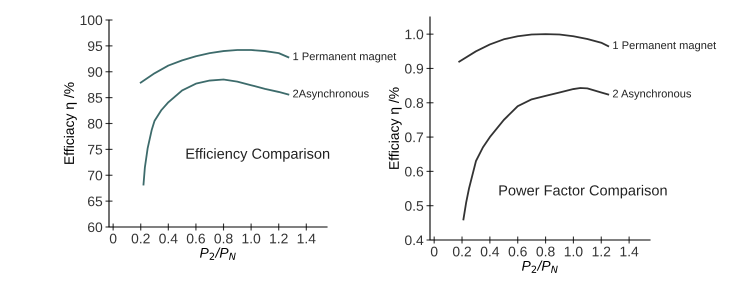 This screenshot has width=750, height=303. Describe the element at coordinates (258, 155) in the screenshot. I see `text: Efficiency Comparison` at that location.